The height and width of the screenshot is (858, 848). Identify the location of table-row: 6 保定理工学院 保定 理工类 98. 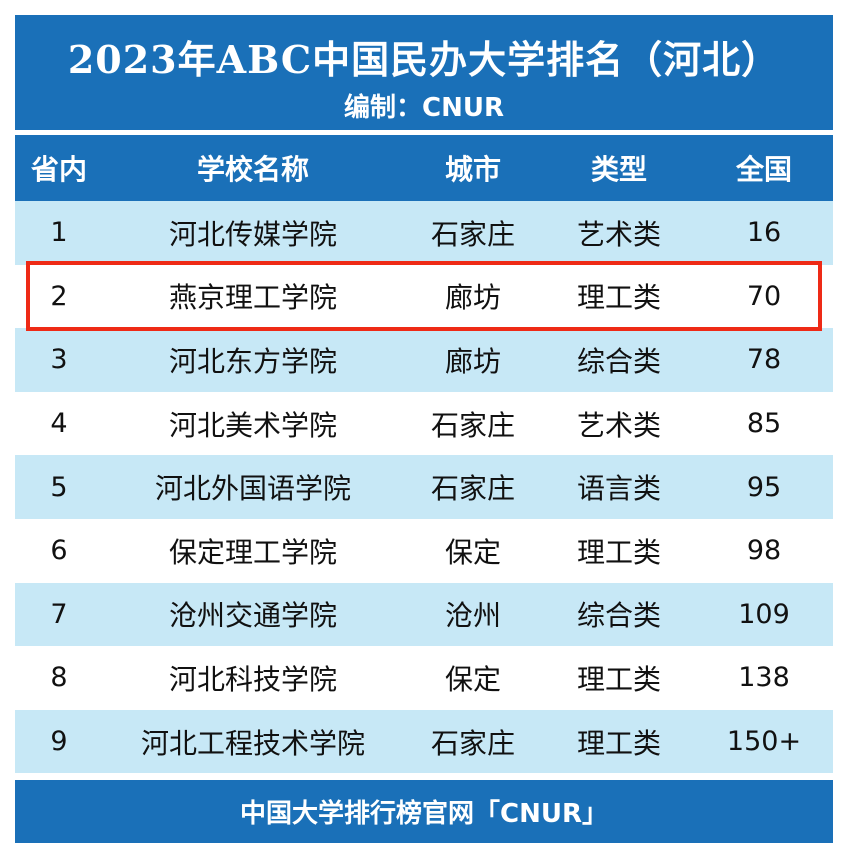
(424, 550).